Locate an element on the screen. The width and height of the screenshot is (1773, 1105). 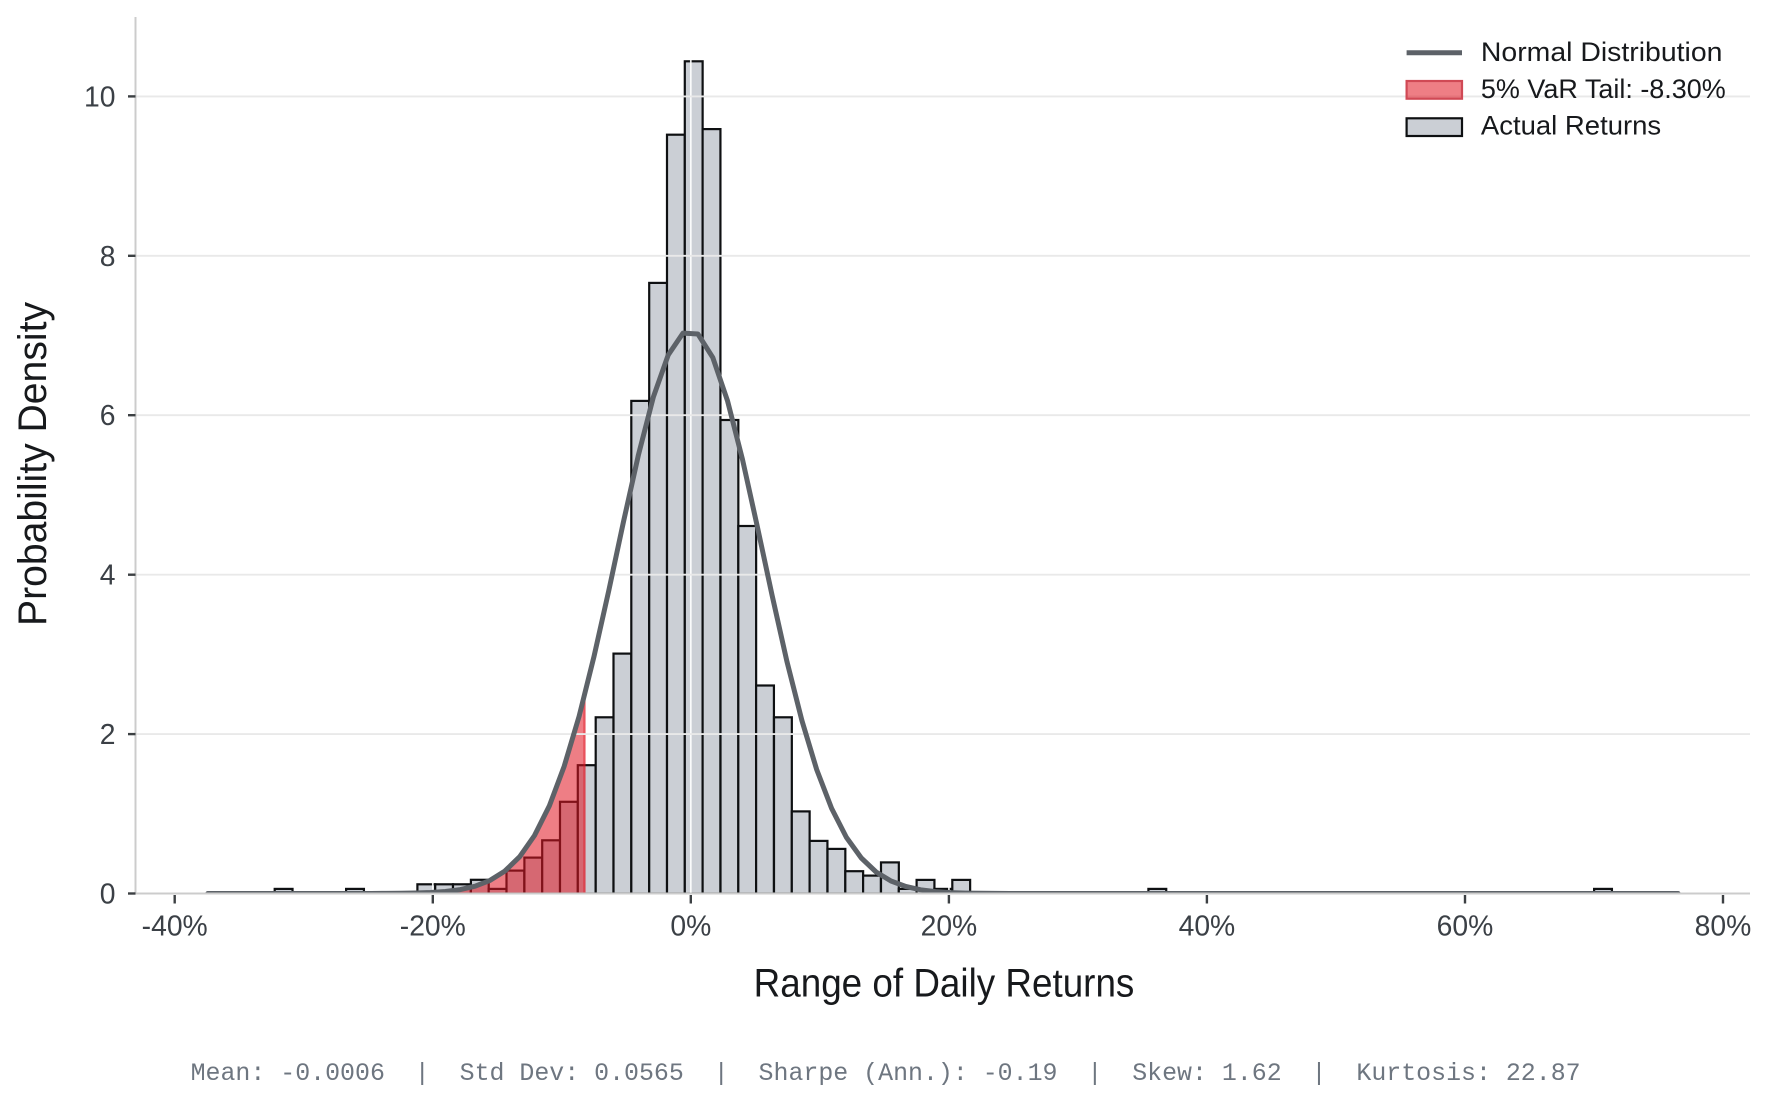
svg-text: Probability Density is located at coordinates (33, 464).